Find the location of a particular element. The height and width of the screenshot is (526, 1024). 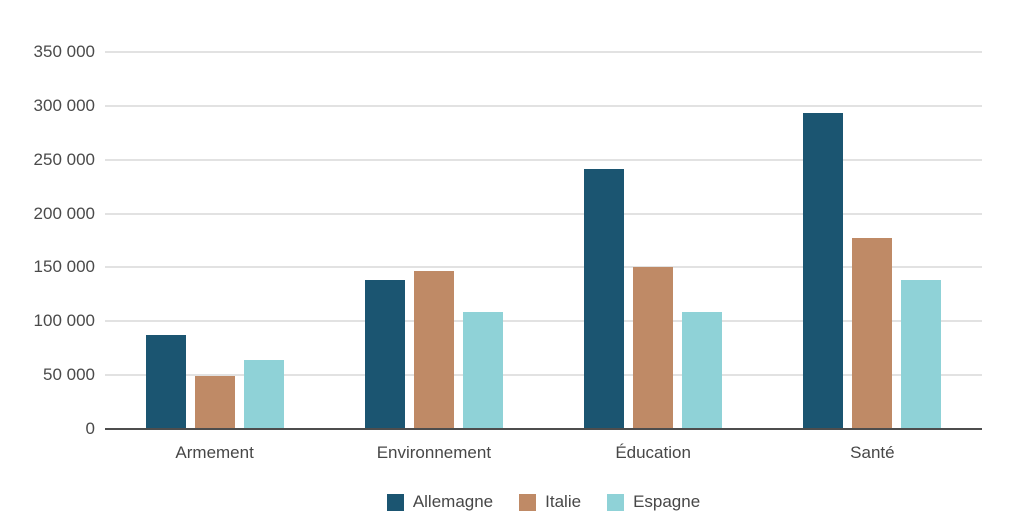

y-tick-label: 350 000 is located at coordinates (64, 51).